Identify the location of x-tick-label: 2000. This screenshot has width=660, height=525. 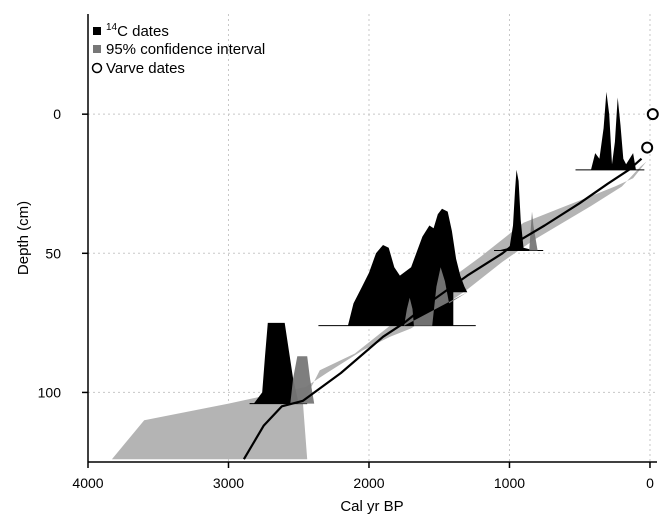
(368, 483).